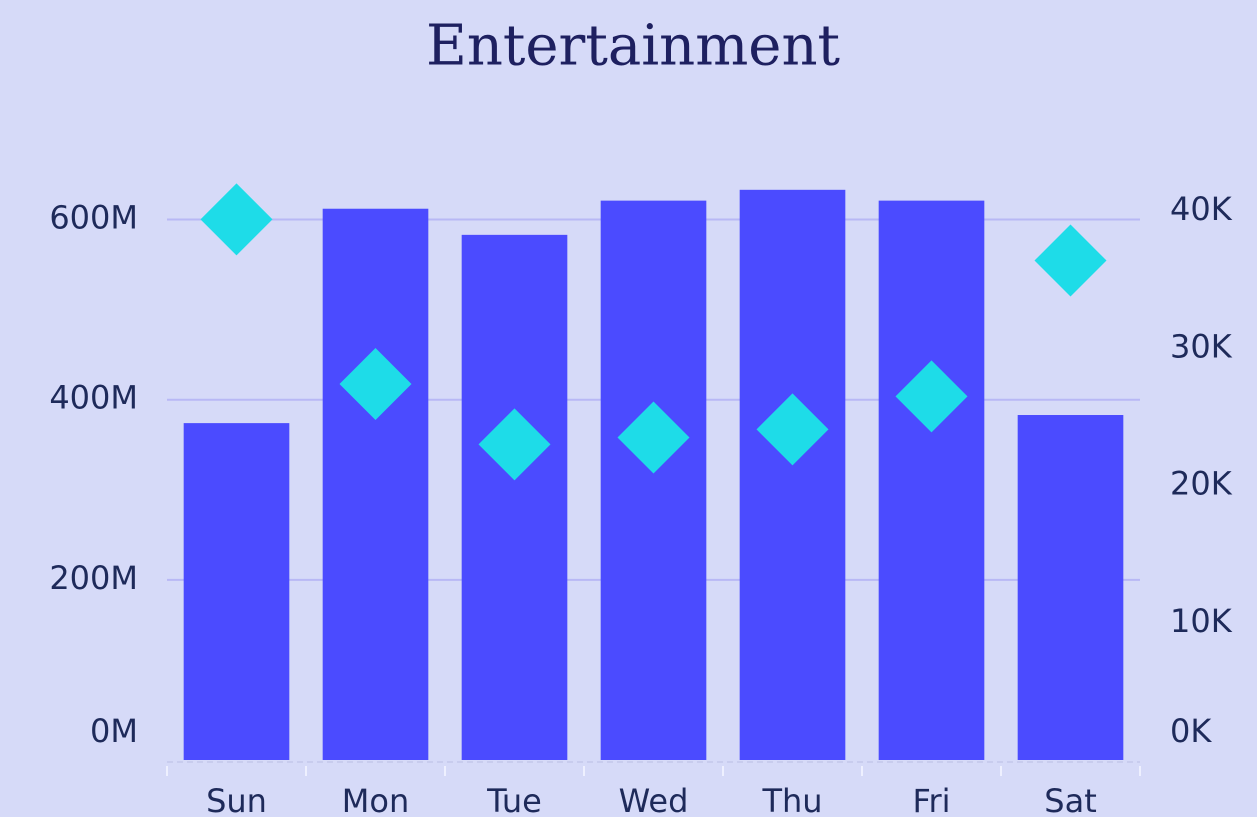 The width and height of the screenshot is (1257, 817). What do you see at coordinates (375, 799) in the screenshot?
I see `x-tick-label: Mon` at bounding box center [375, 799].